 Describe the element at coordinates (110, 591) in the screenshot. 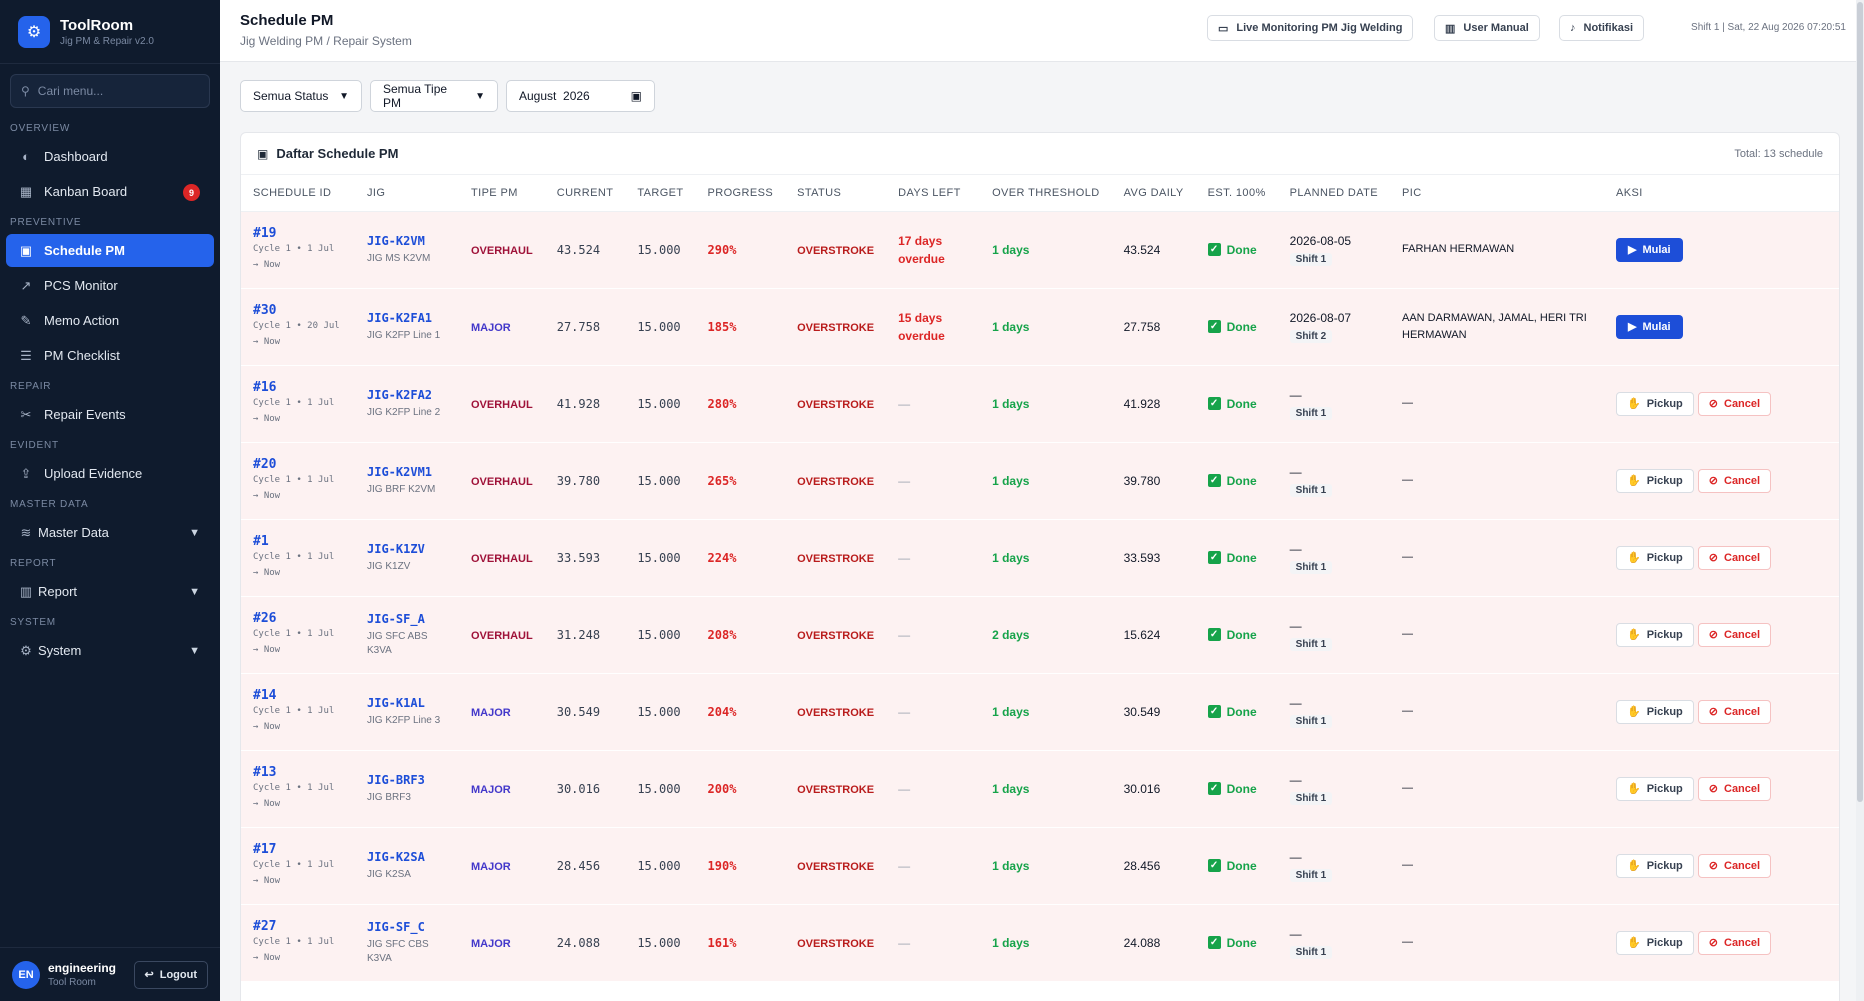

I see `sidebar-item-report: ▥ Report ▼` at that location.